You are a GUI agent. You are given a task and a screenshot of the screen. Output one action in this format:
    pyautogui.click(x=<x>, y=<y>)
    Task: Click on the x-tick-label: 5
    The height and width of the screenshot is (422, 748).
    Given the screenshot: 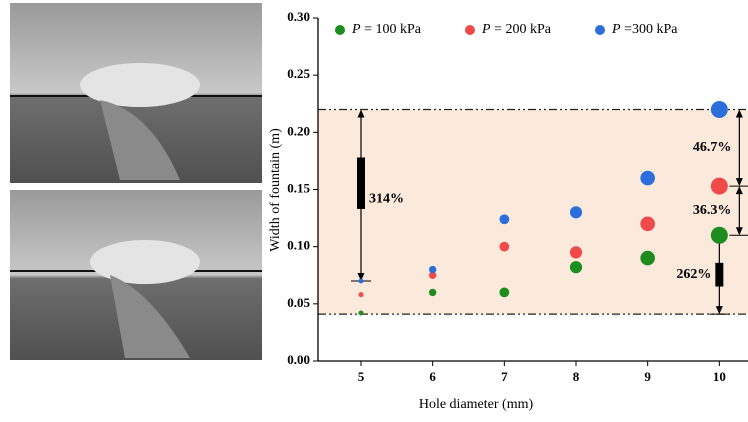 What is the action you would take?
    pyautogui.click(x=361, y=376)
    